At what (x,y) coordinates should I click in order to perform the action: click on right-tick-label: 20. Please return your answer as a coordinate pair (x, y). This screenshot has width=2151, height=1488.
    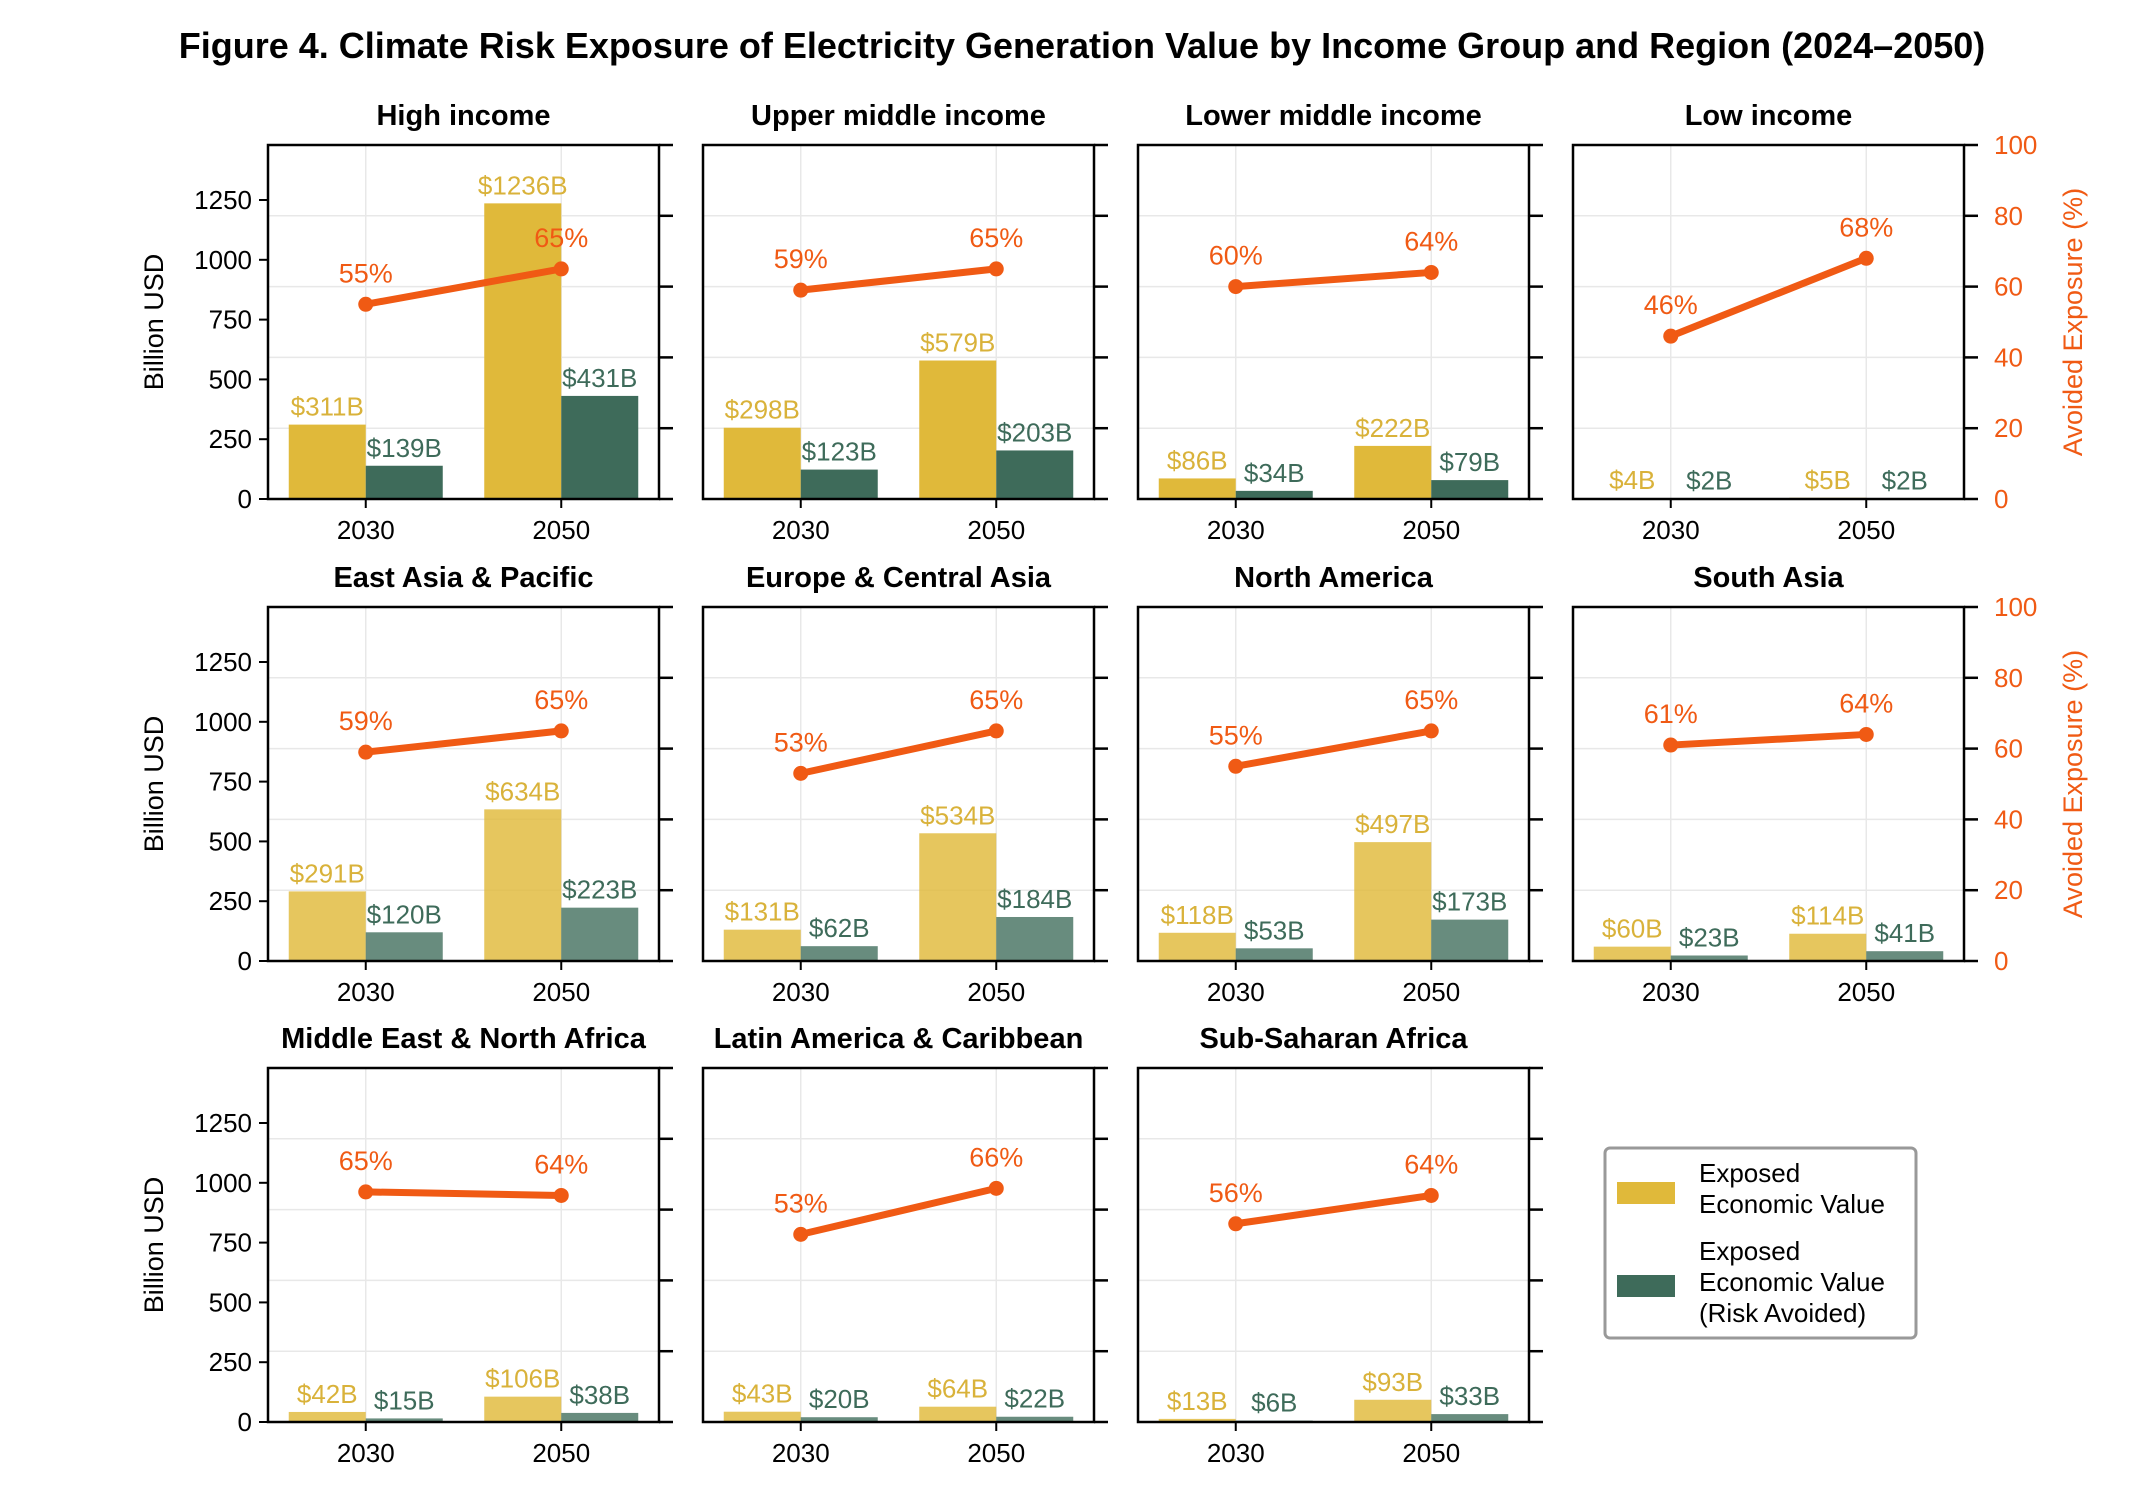
    Looking at the image, I should click on (2008, 890).